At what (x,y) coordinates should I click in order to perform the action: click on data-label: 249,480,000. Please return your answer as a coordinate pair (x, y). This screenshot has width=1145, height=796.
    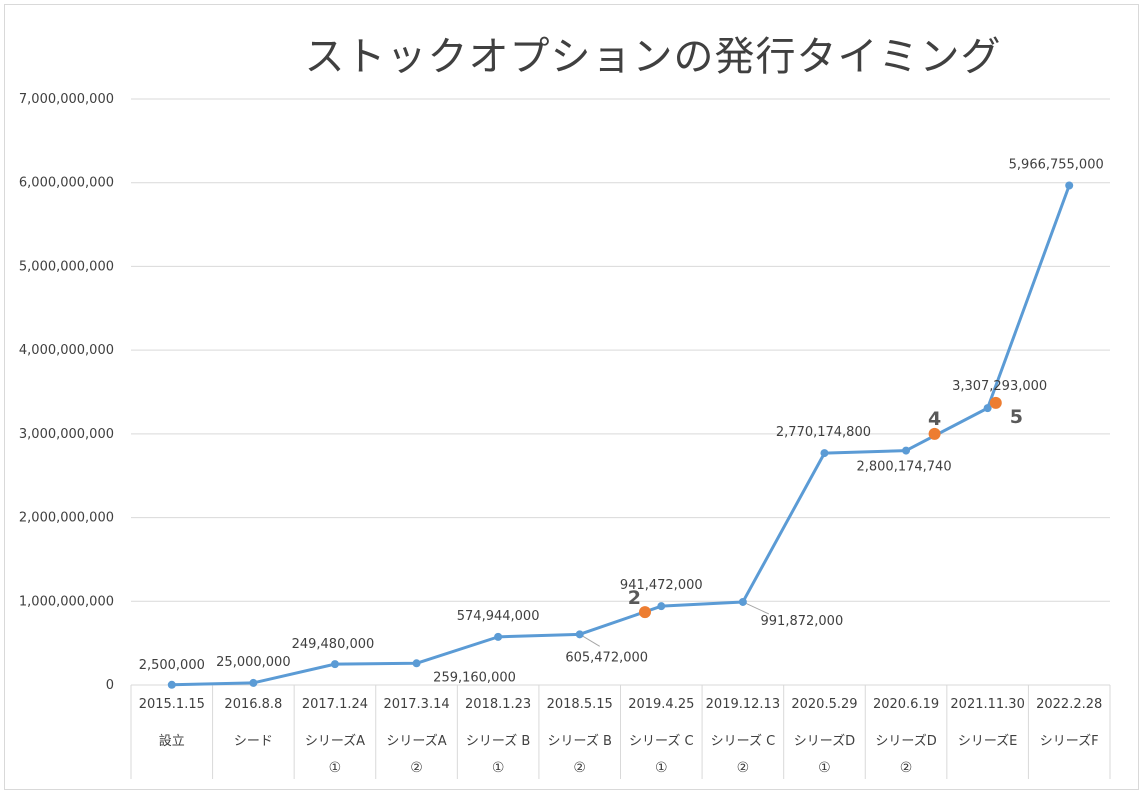
    Looking at the image, I should click on (333, 644).